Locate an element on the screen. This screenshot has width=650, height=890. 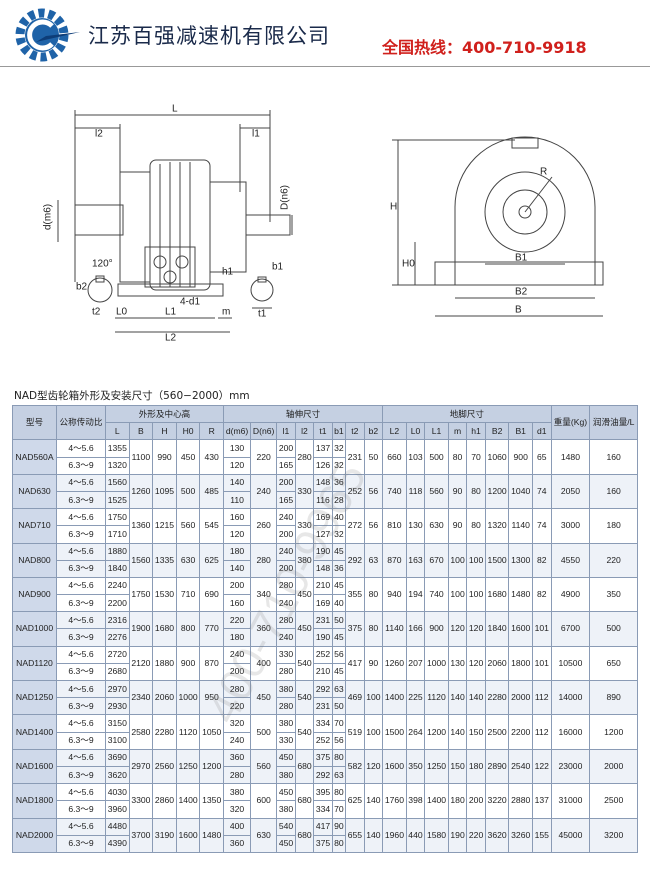
value-cell: 45000 is located at coordinates (570, 835).